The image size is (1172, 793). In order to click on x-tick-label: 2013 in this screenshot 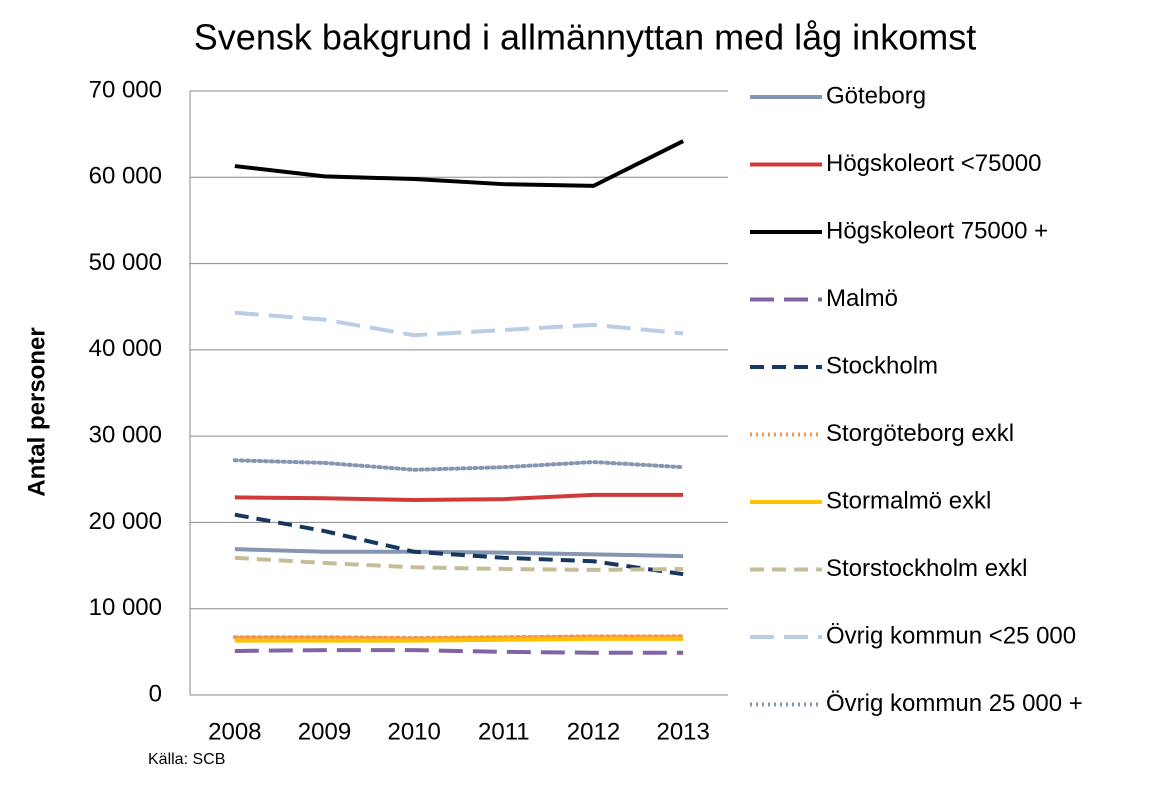, I will do `click(682, 731)`.